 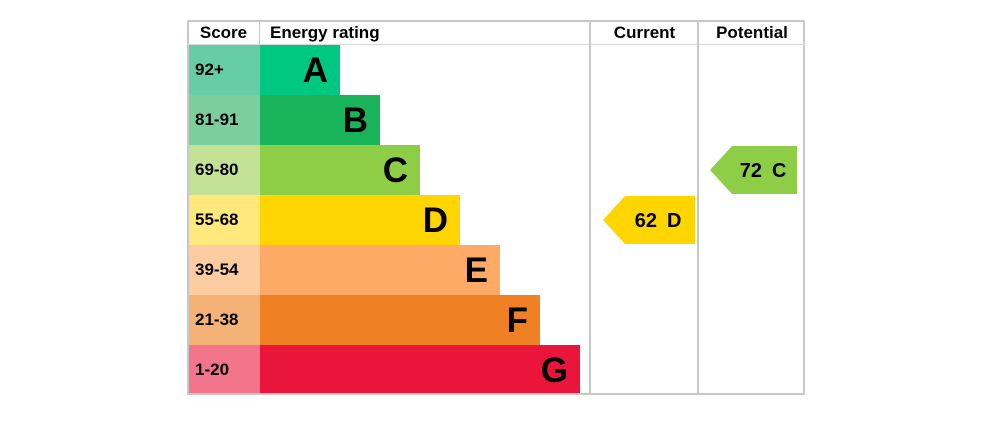 I want to click on current-arrow-svg: 62 D, so click(x=649, y=220).